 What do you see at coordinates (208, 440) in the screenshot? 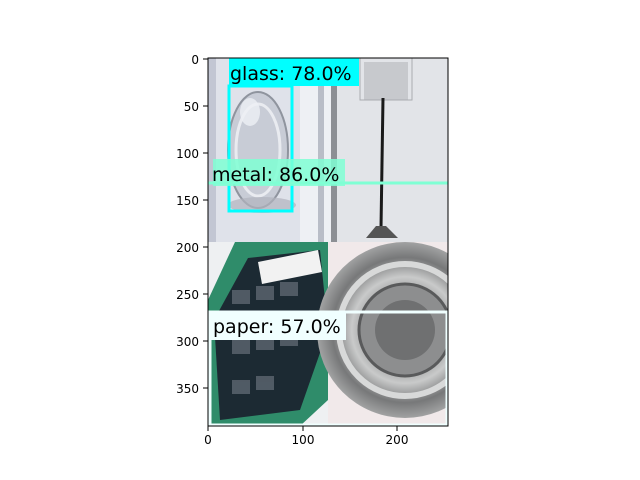
I see `x-tick-label: 0` at bounding box center [208, 440].